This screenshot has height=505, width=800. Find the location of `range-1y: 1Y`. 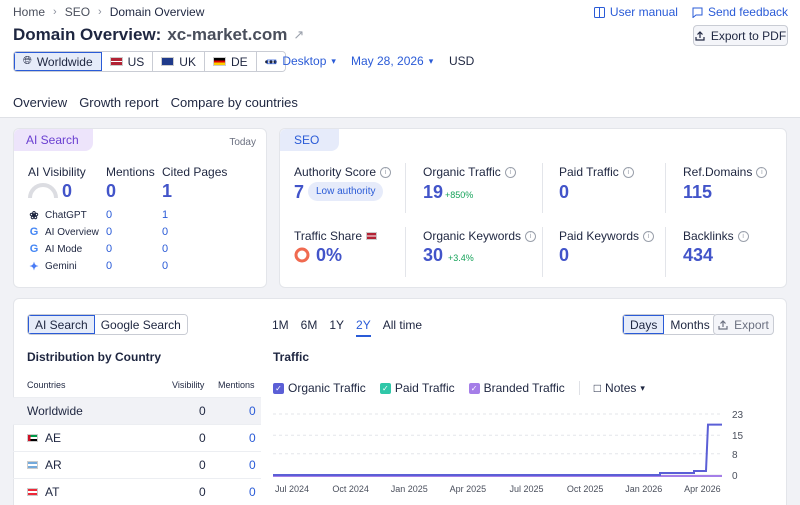

range-1y: 1Y is located at coordinates (337, 325).